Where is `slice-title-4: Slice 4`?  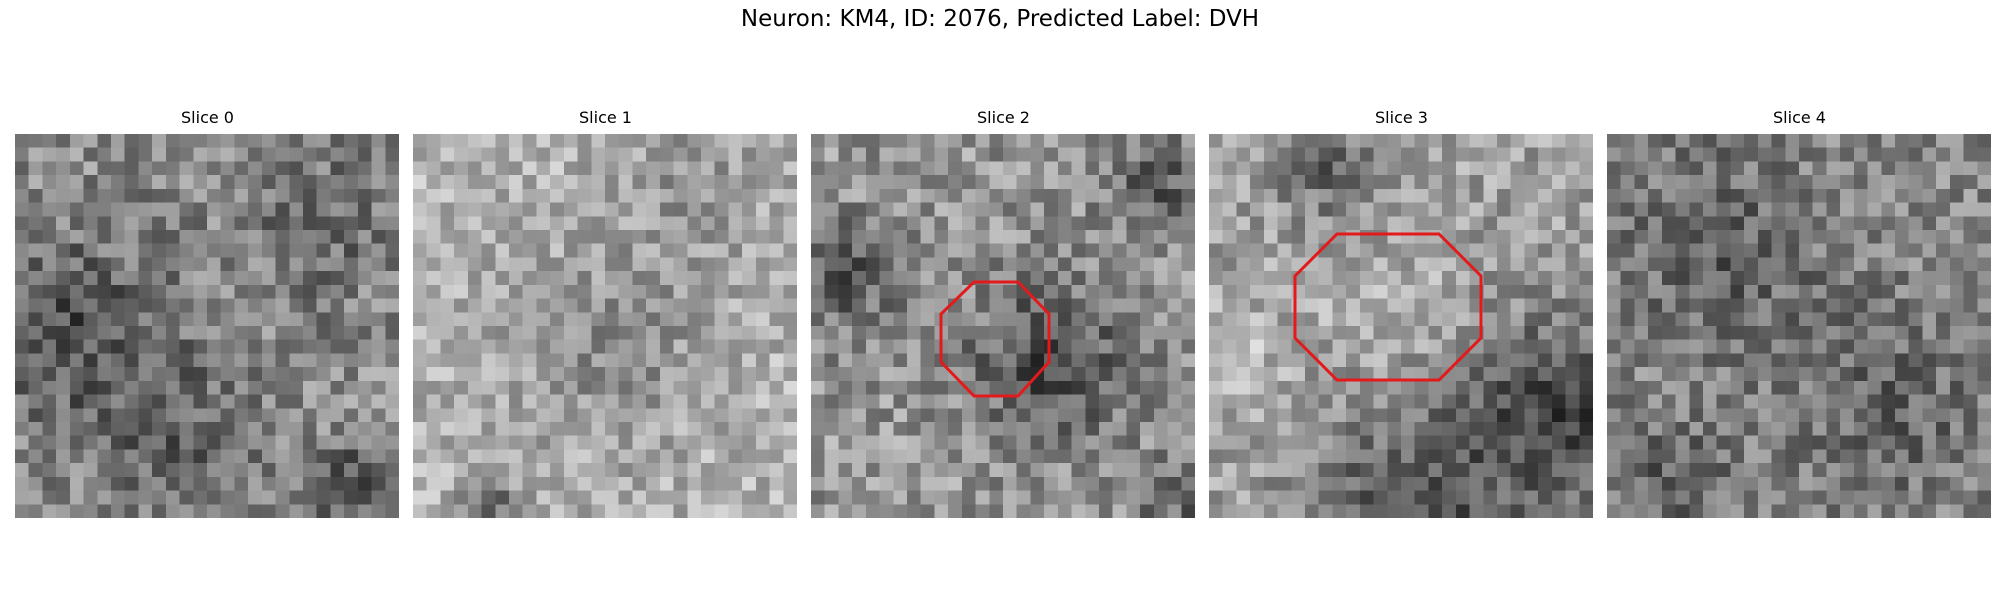
slice-title-4: Slice 4 is located at coordinates (1799, 117).